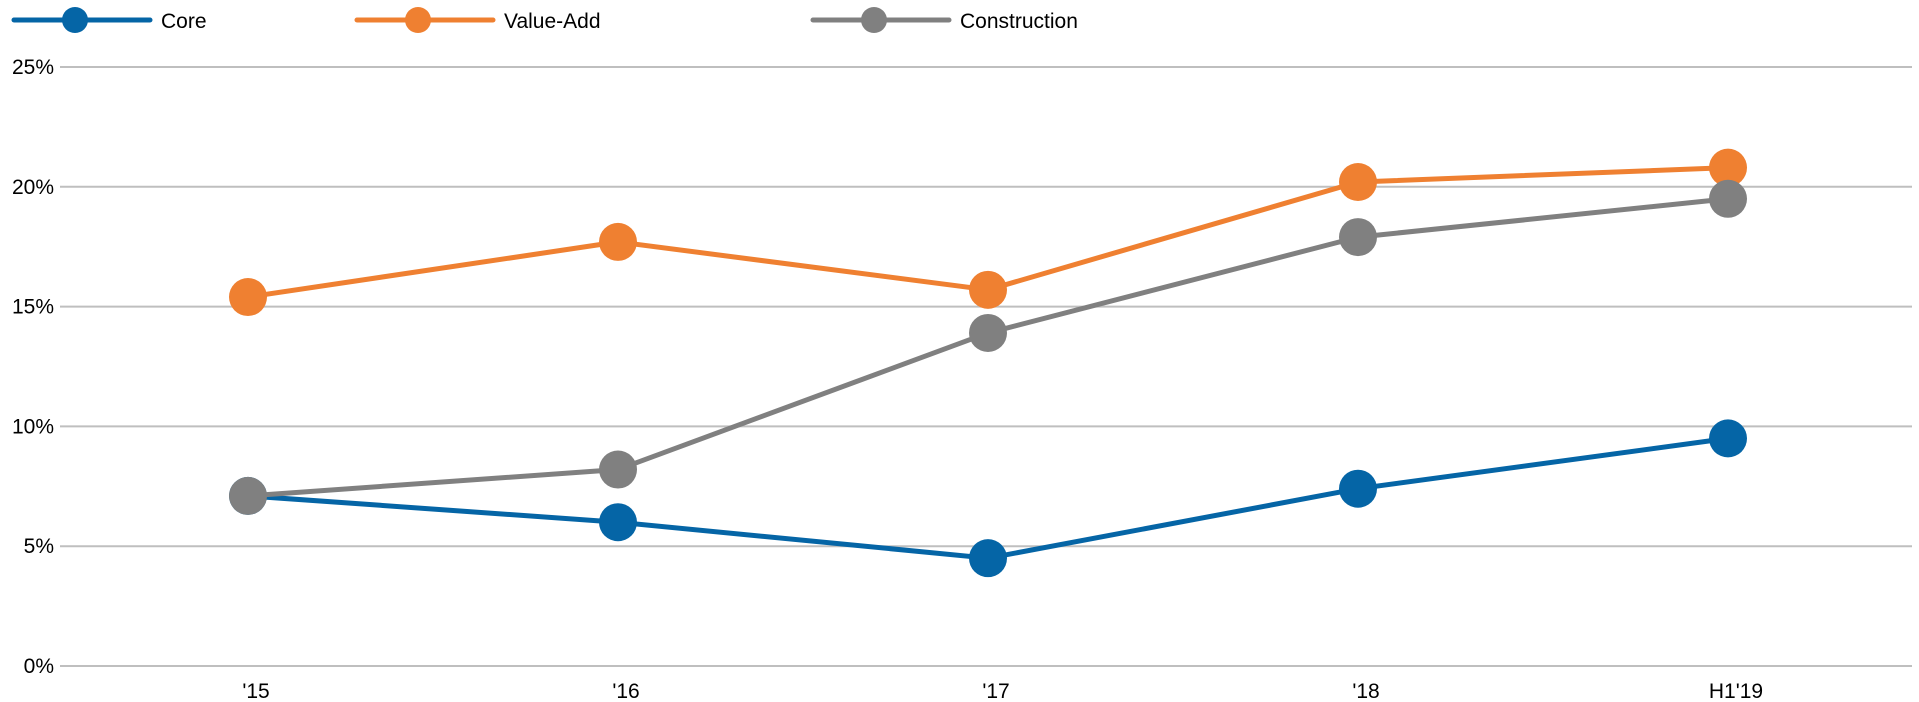 This screenshot has width=1919, height=702. I want to click on x-tick-label: '17, so click(995, 691).